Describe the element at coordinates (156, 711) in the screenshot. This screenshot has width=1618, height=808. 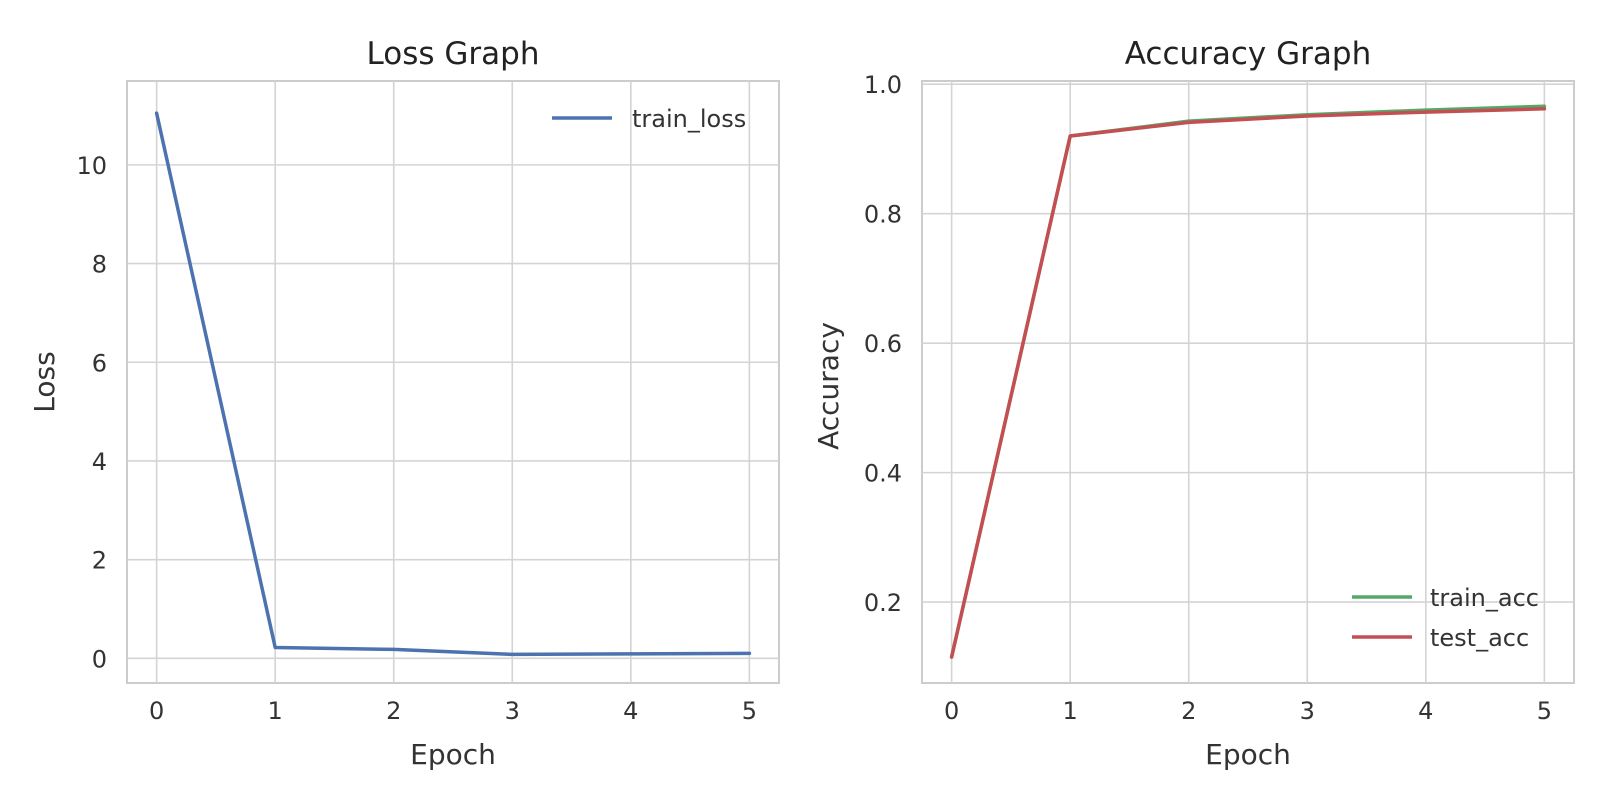
I see `loss-x-tick-label: 0` at that location.